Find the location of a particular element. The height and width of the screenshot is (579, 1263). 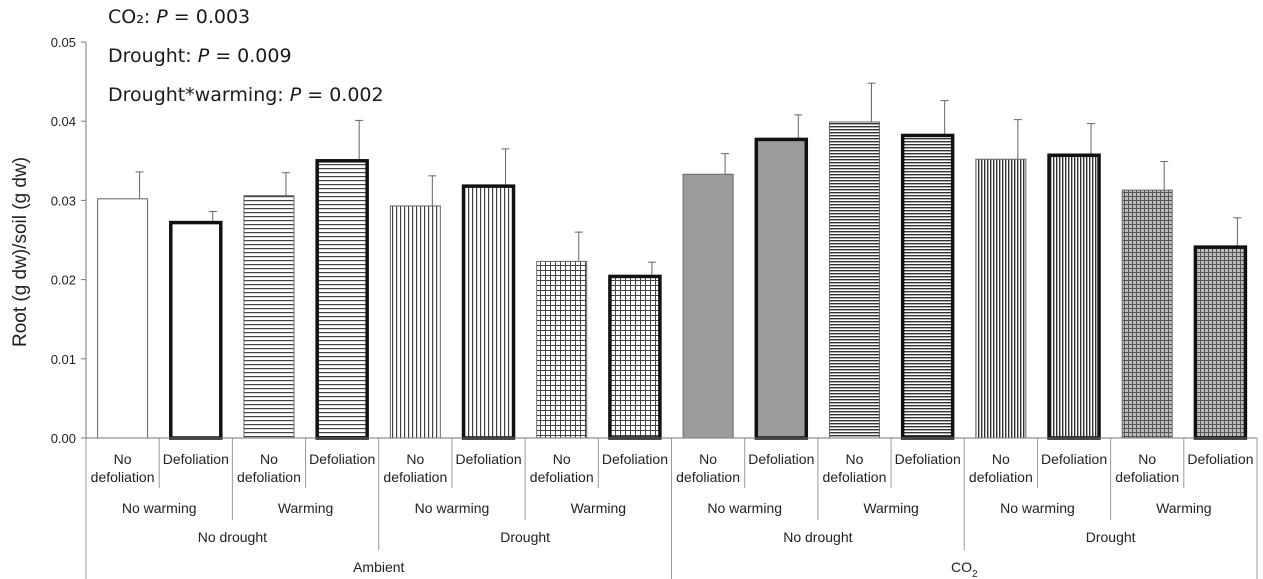

y-tick-label: 0.01 is located at coordinates (63, 359).